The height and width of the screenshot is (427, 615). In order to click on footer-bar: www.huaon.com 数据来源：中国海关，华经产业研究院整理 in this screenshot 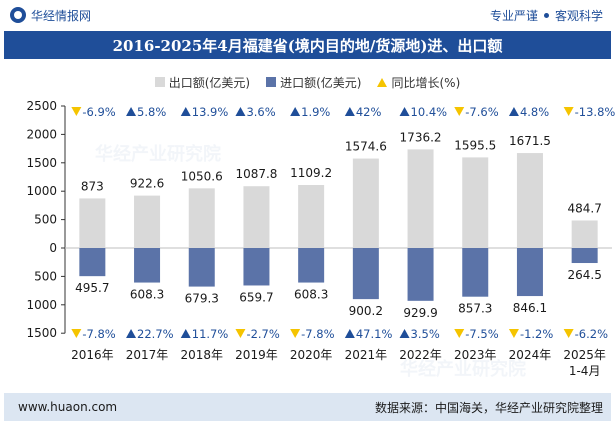, I will do `click(307, 407)`.